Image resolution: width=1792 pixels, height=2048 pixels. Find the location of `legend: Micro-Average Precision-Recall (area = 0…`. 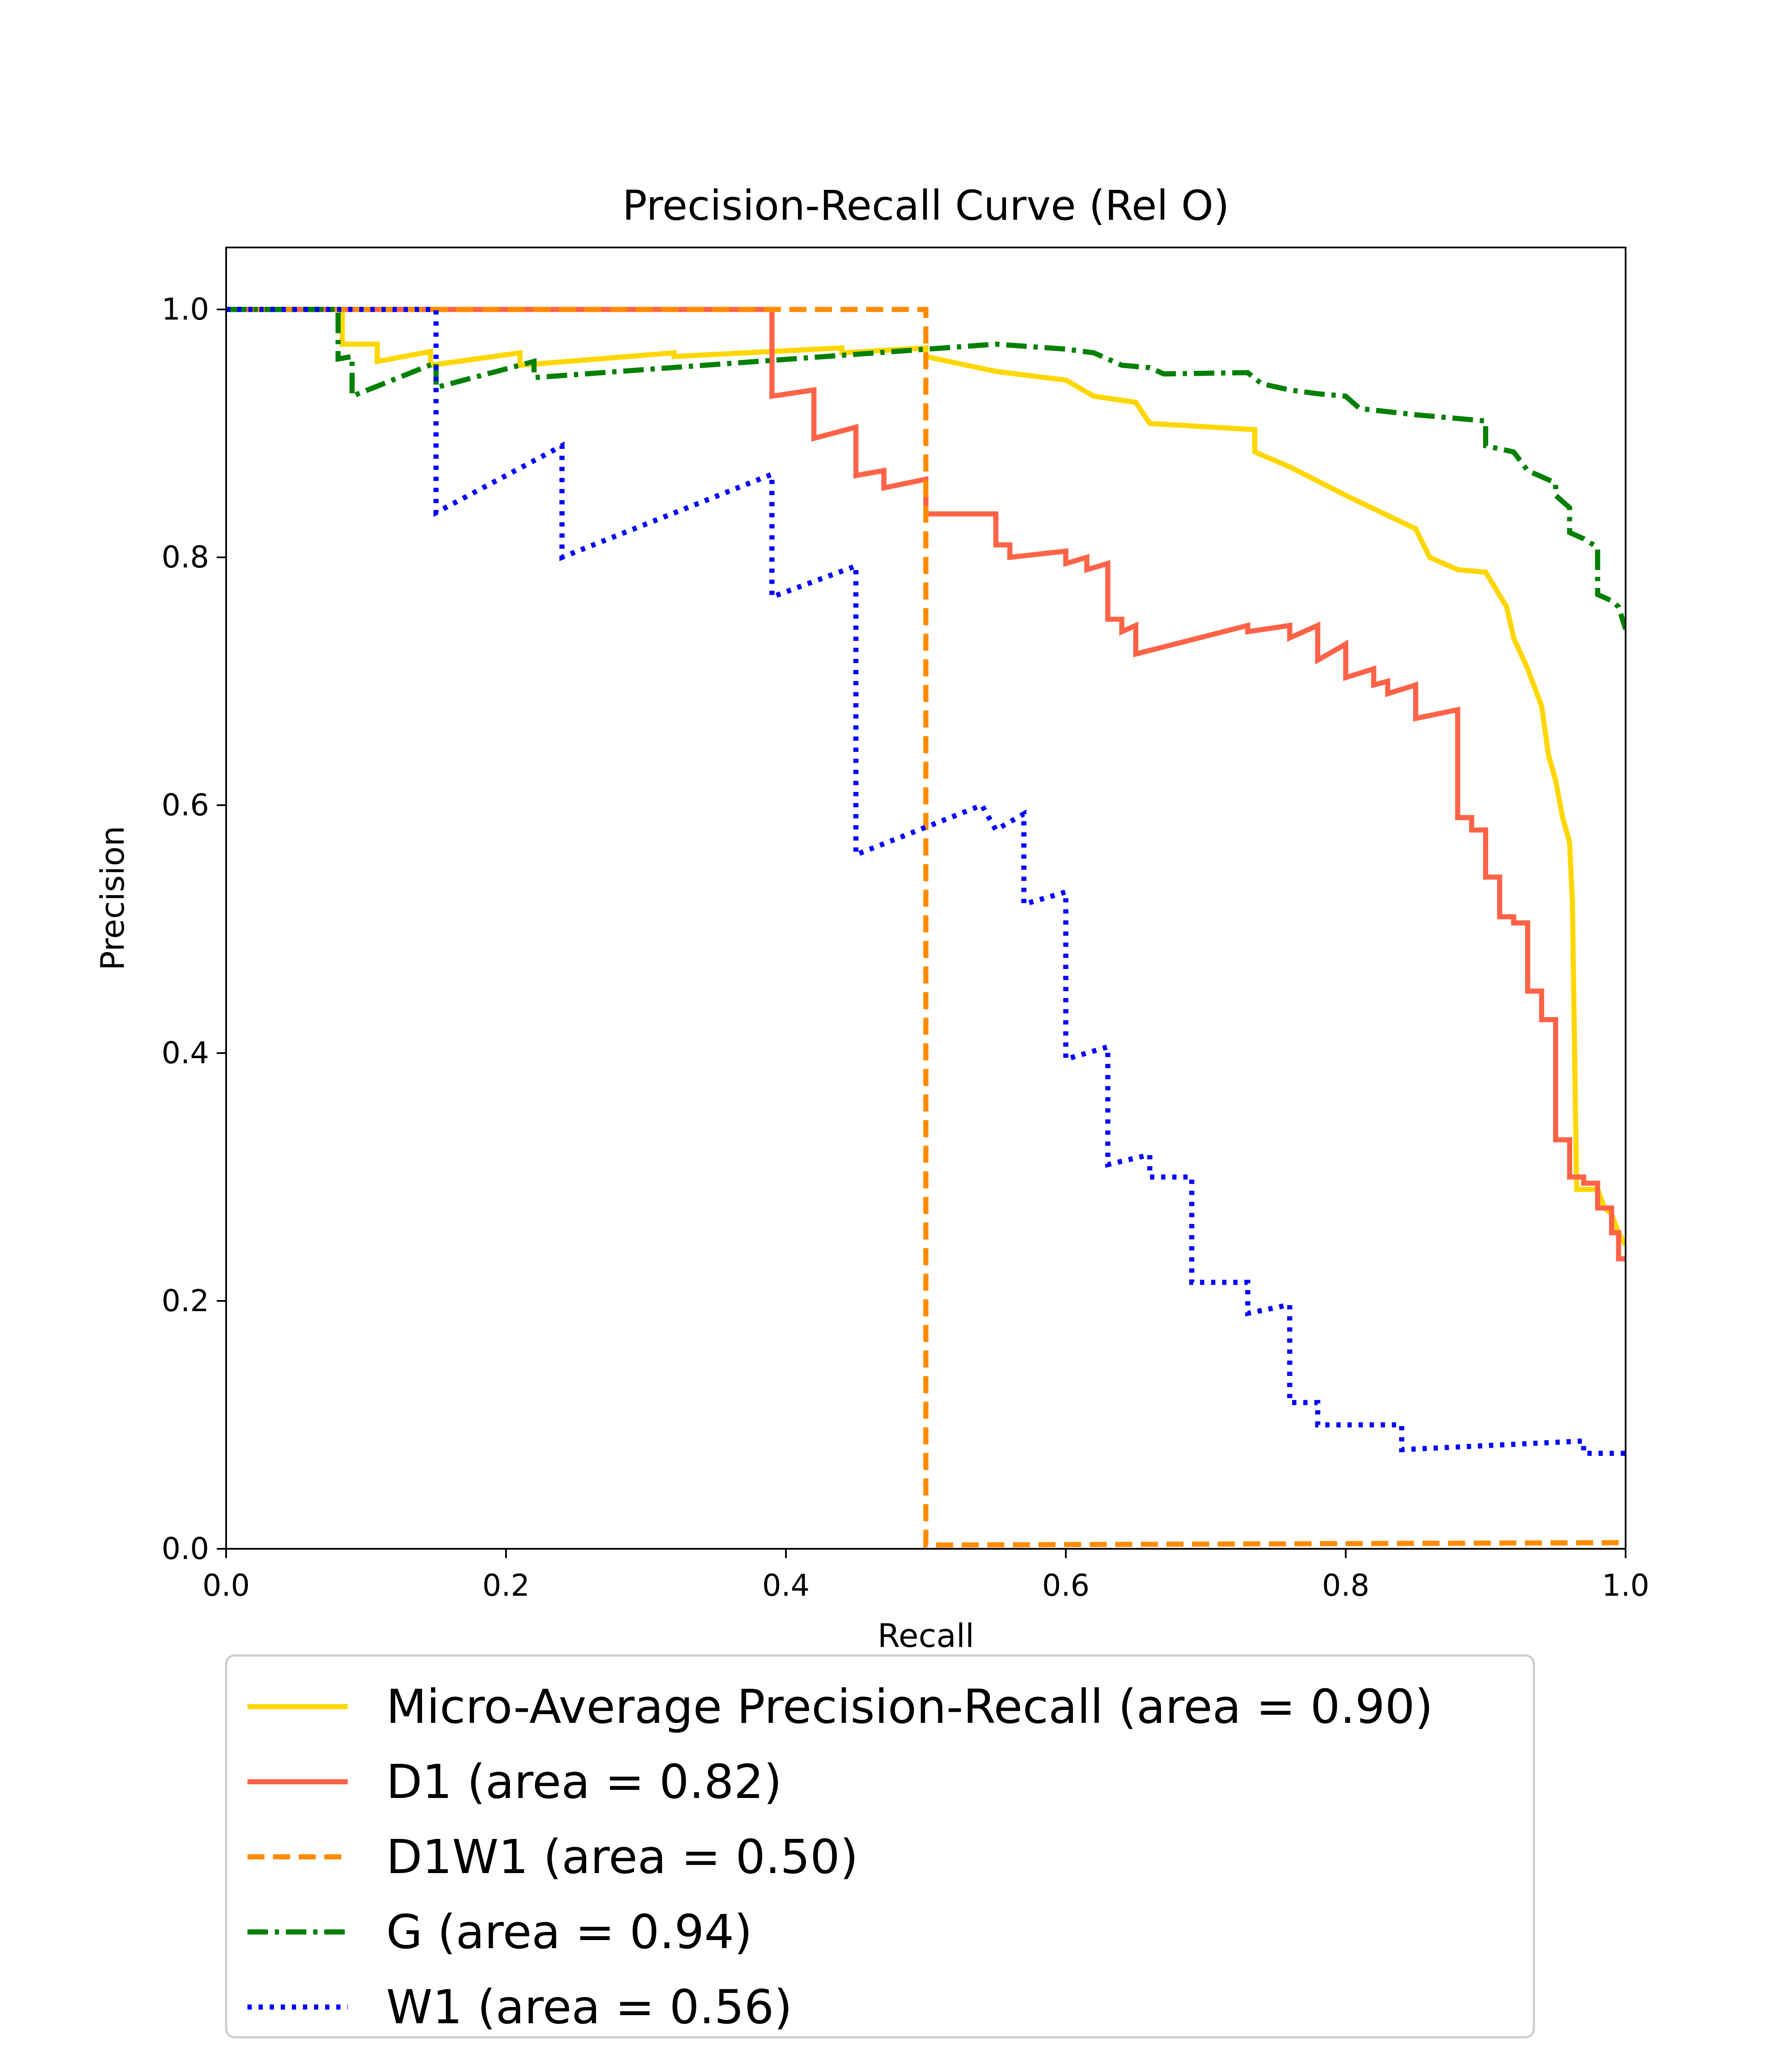

legend: Micro-Average Precision-Recall (area = 0… is located at coordinates (880, 1847).